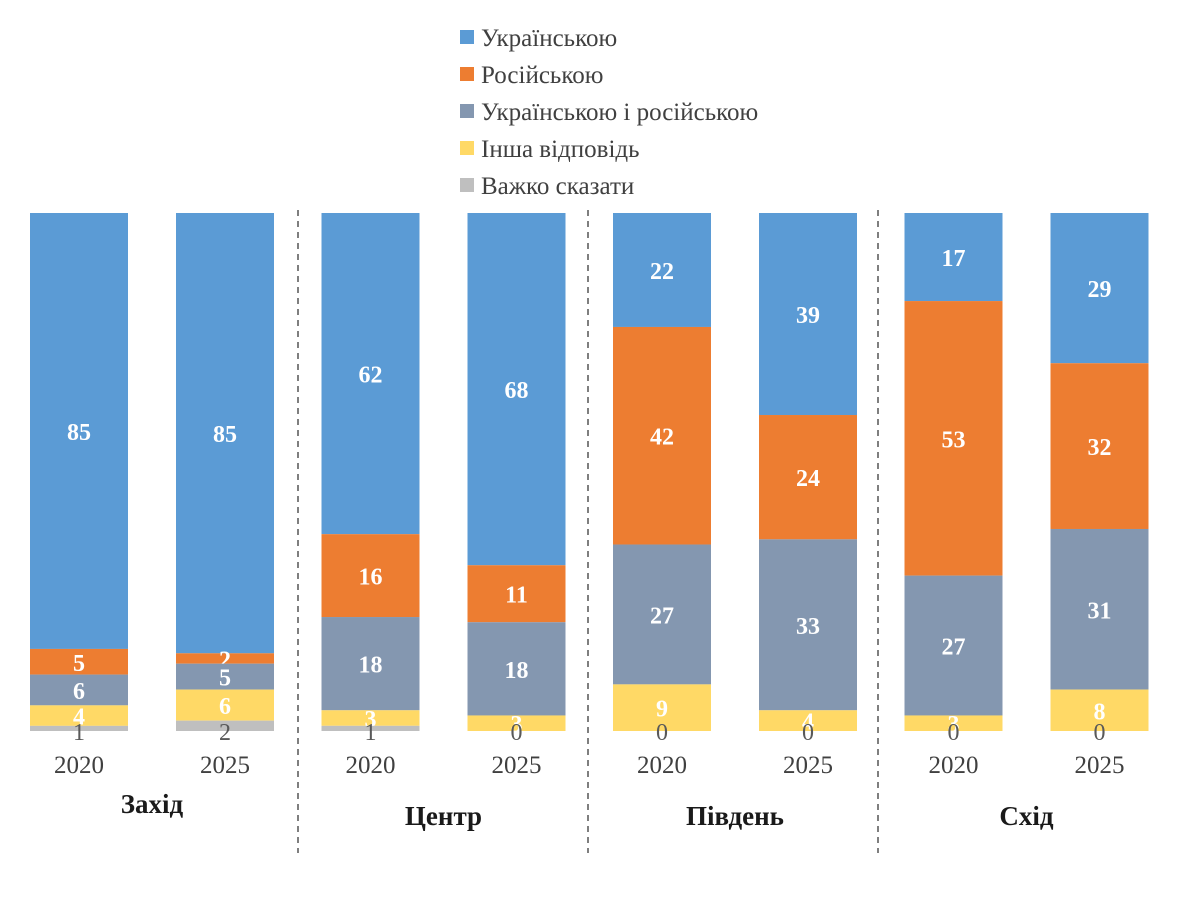  I want to click on region-label-1: Центр, so click(443, 816).